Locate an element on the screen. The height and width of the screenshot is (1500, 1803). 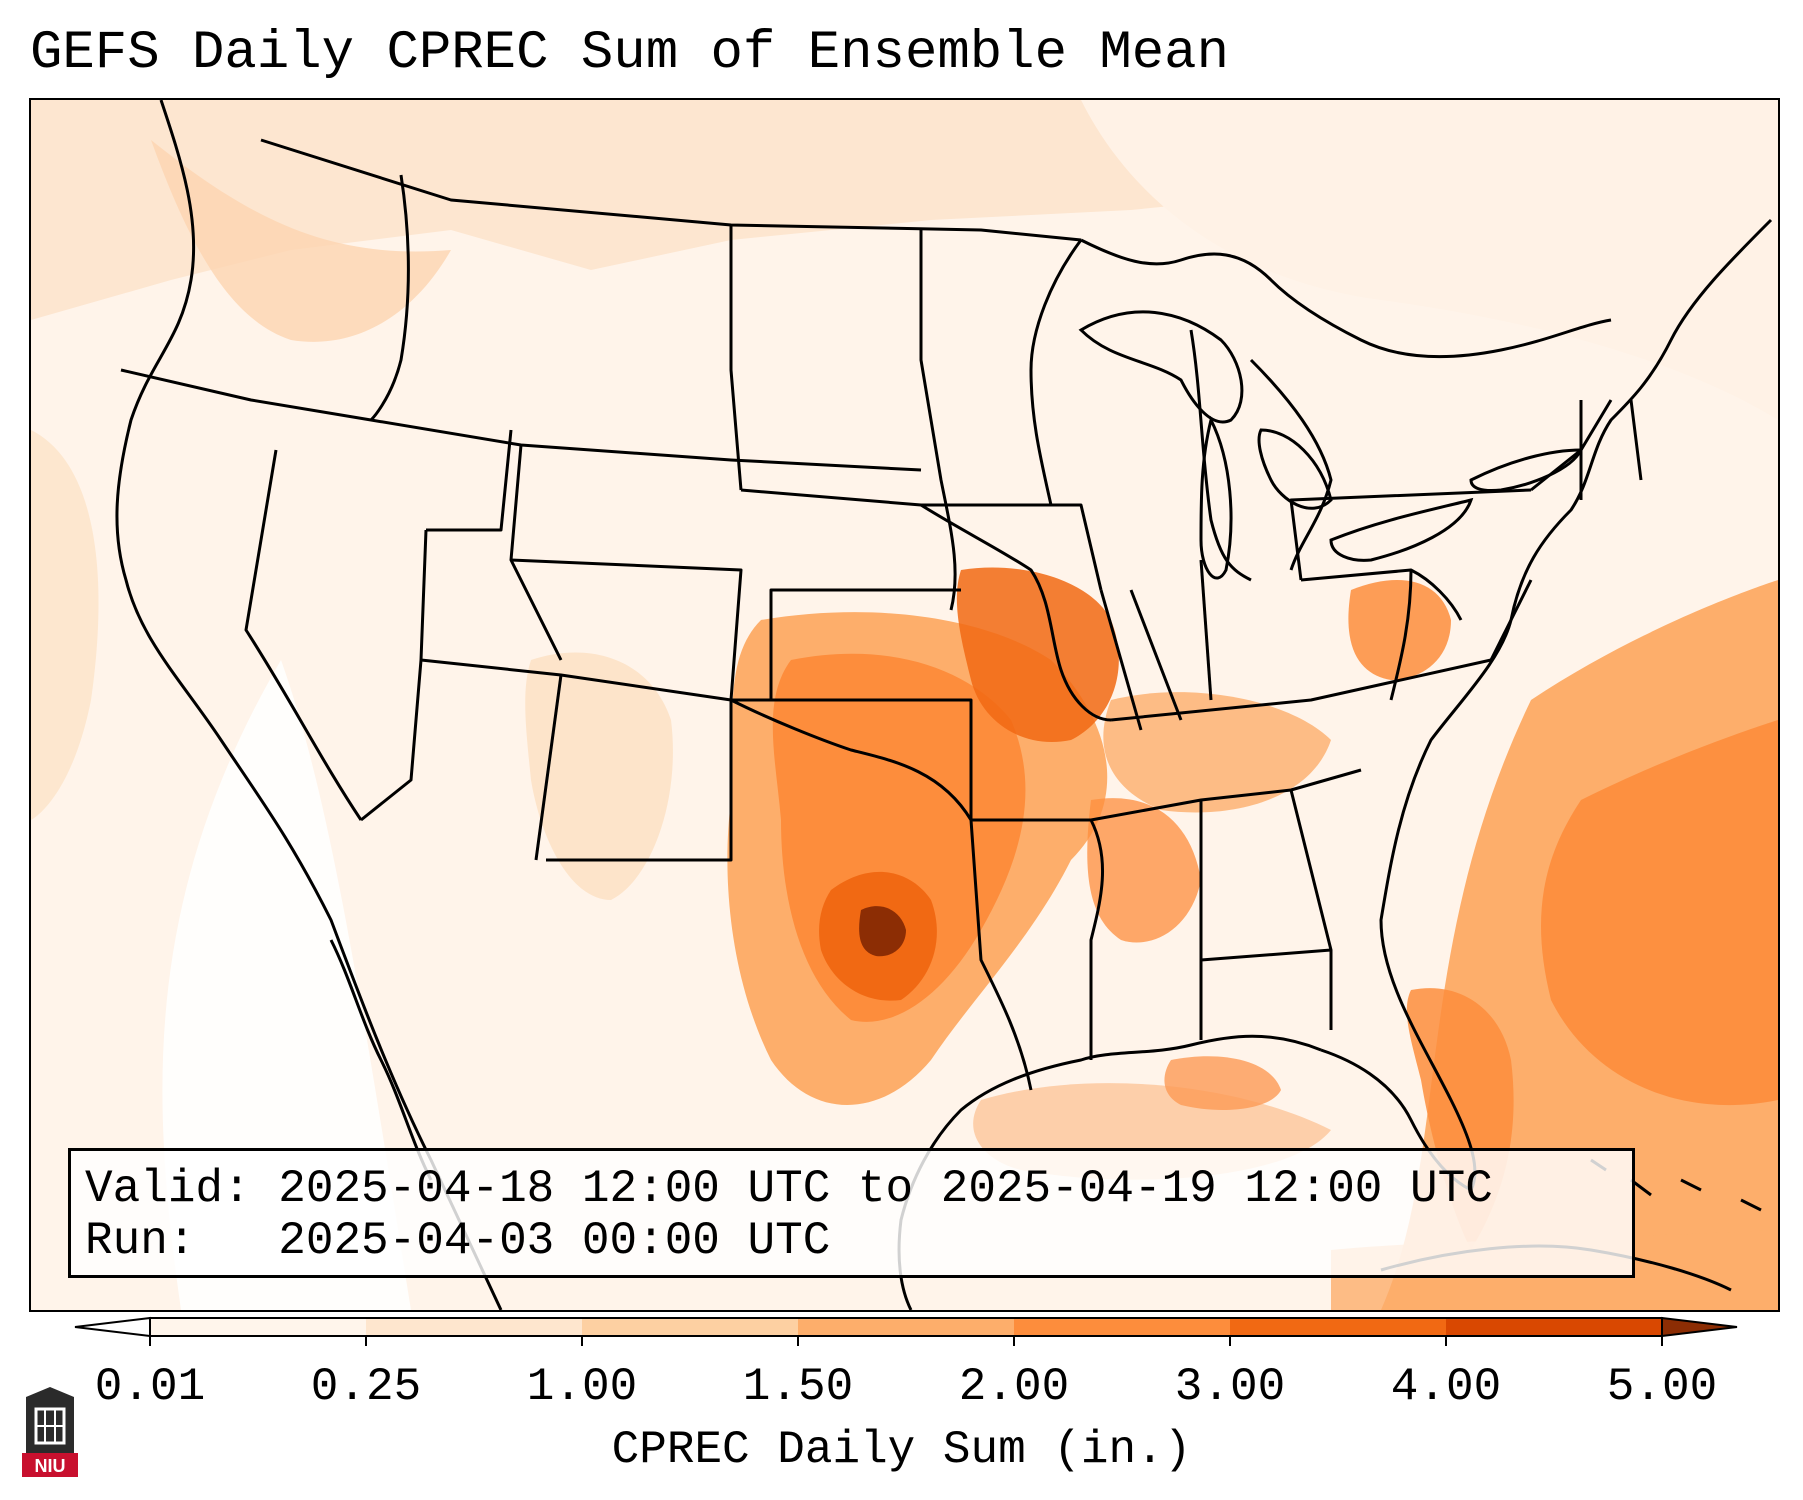
baja-coastline is located at coordinates (381, 1060).